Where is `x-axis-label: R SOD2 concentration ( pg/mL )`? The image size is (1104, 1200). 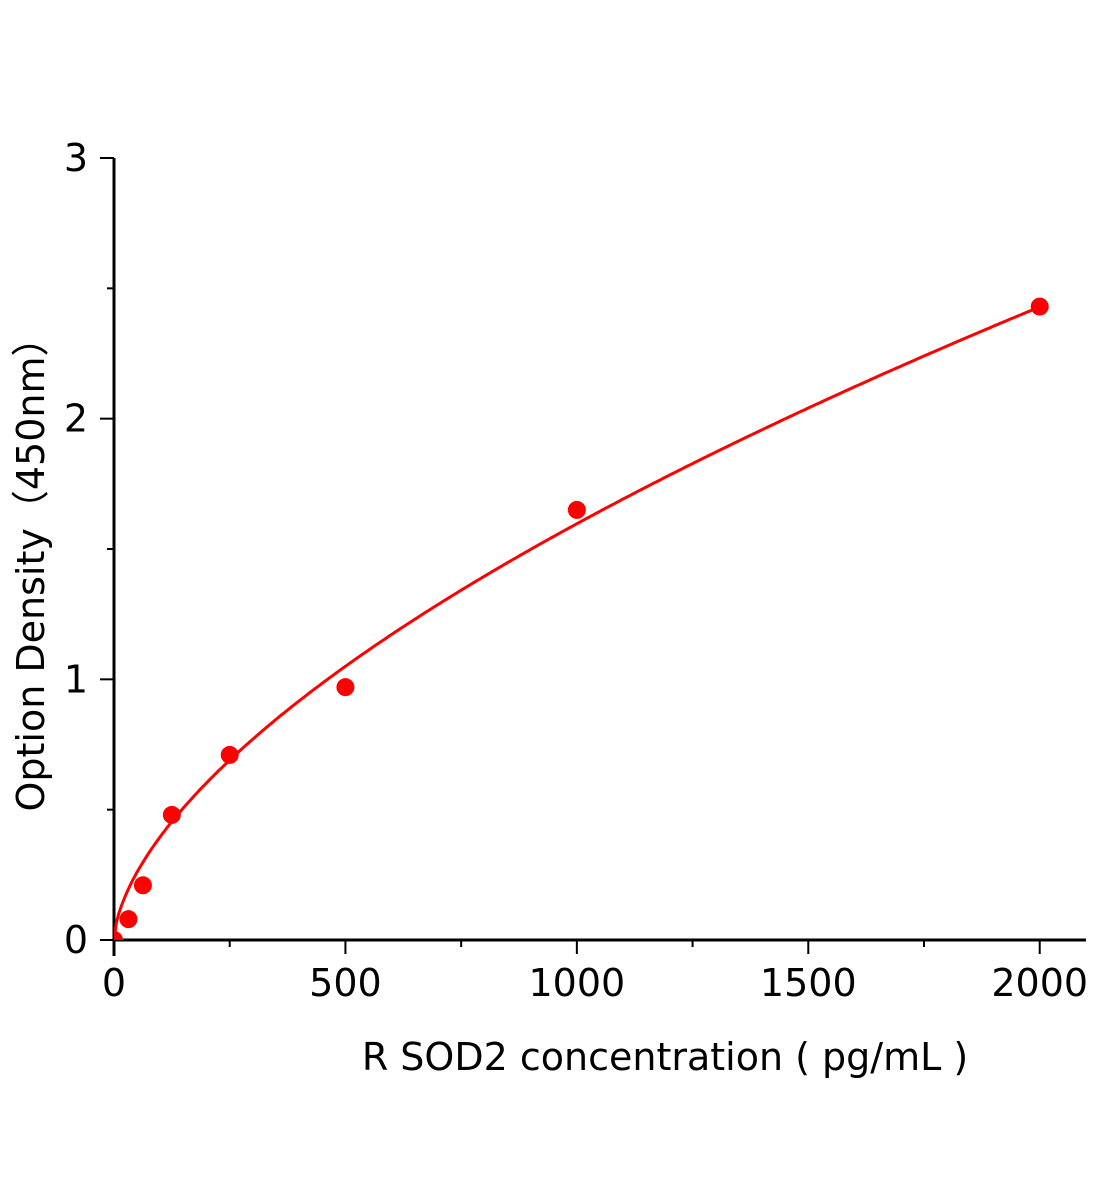 x-axis-label: R SOD2 concentration ( pg/mL ) is located at coordinates (665, 1057).